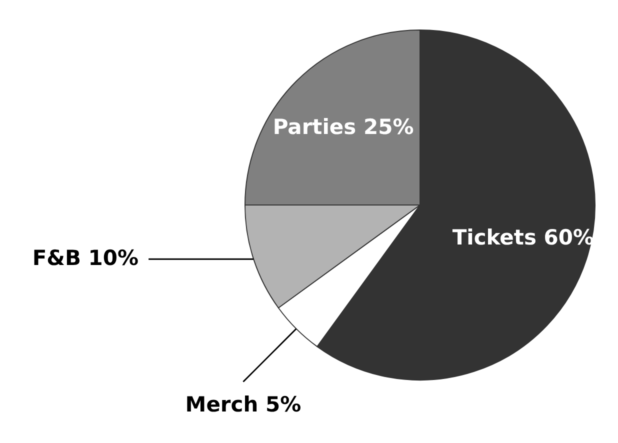 The width and height of the screenshot is (618, 443). I want to click on slice-label: Parties 25%, so click(343, 127).